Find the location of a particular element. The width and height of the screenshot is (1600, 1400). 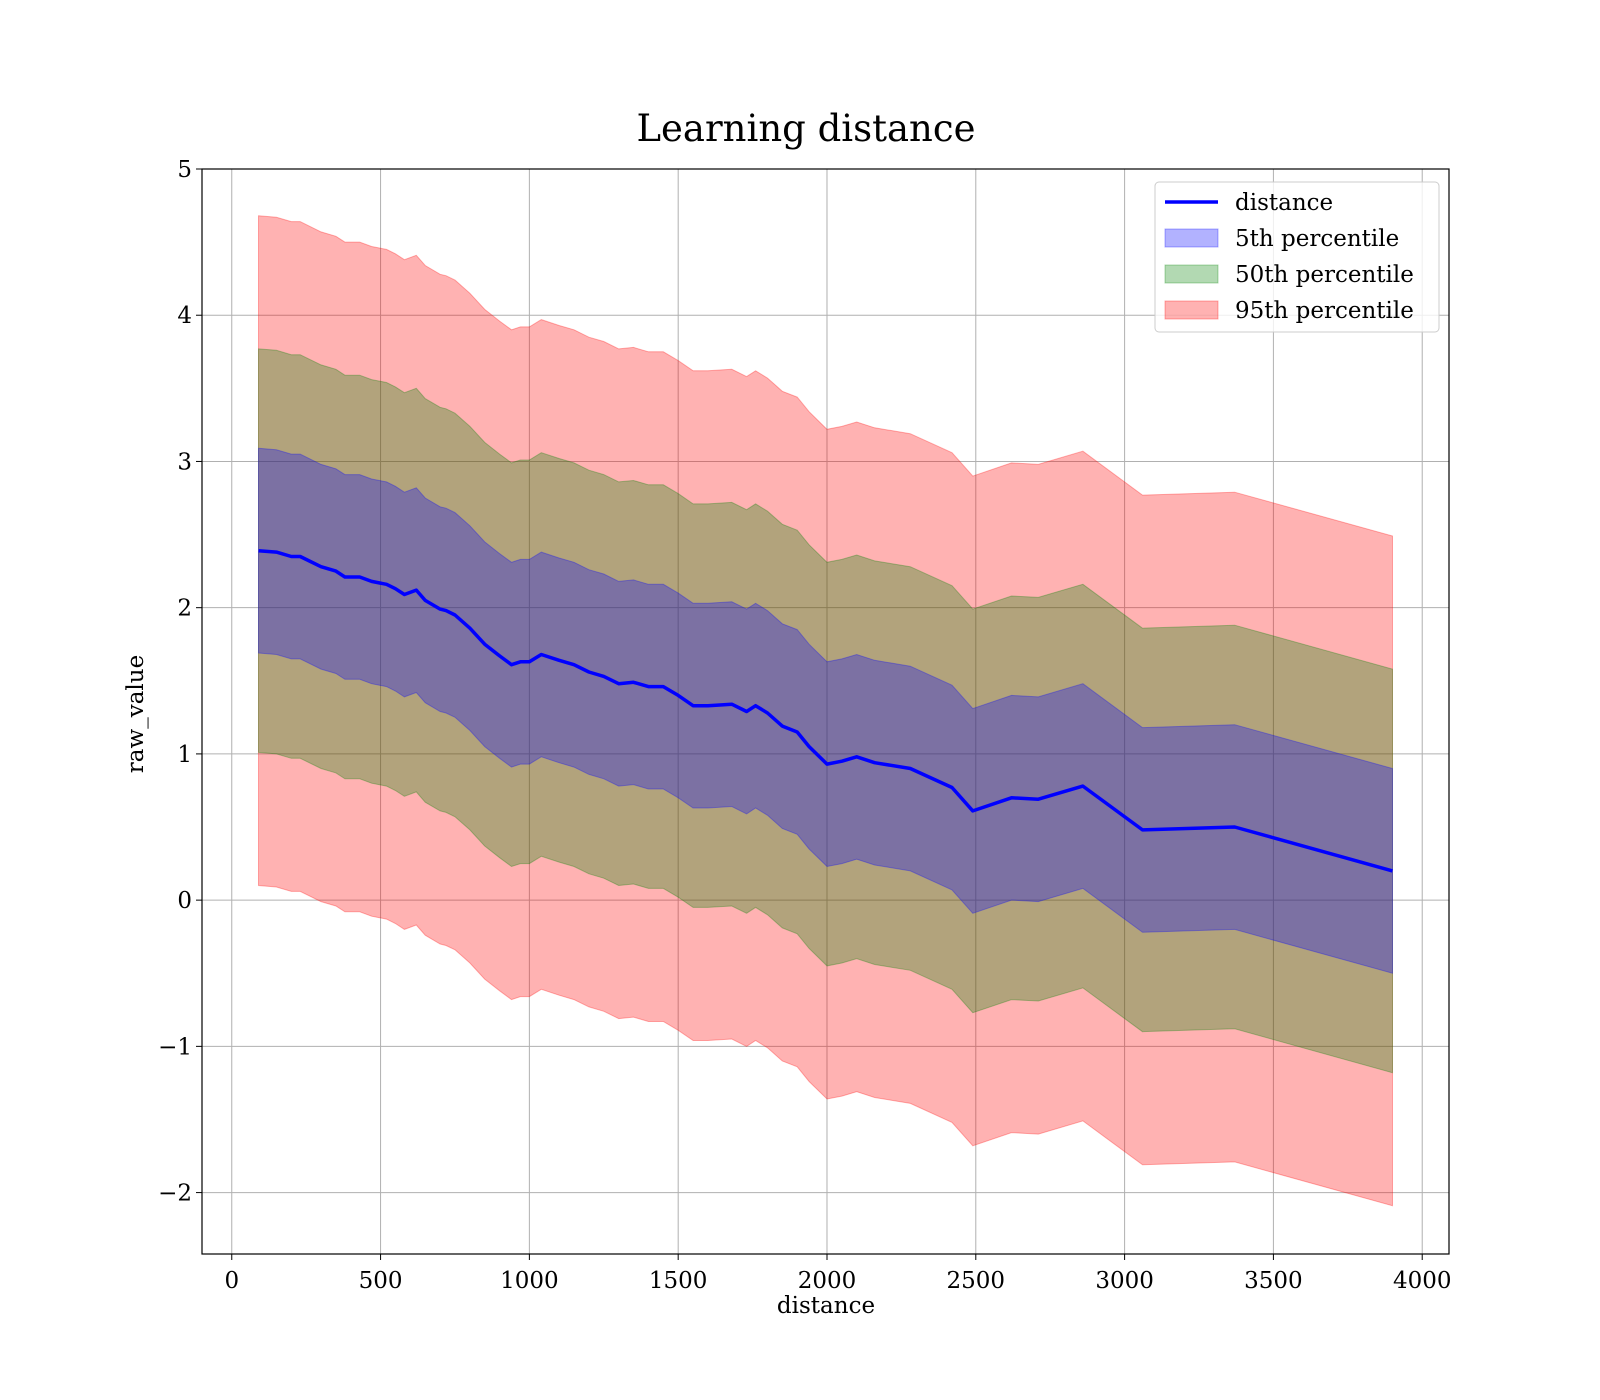

legend-swatch-5th-percentile is located at coordinates (1191, 238).